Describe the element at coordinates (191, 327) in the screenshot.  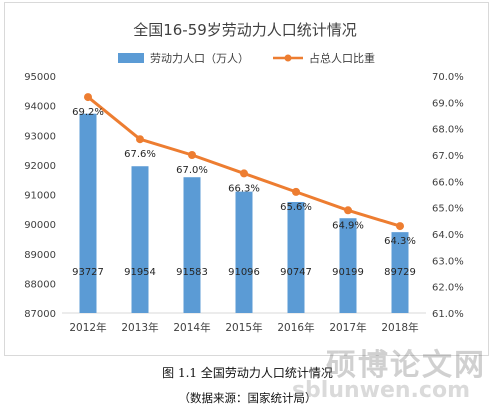
I see `x-tick-label: 2014年` at that location.